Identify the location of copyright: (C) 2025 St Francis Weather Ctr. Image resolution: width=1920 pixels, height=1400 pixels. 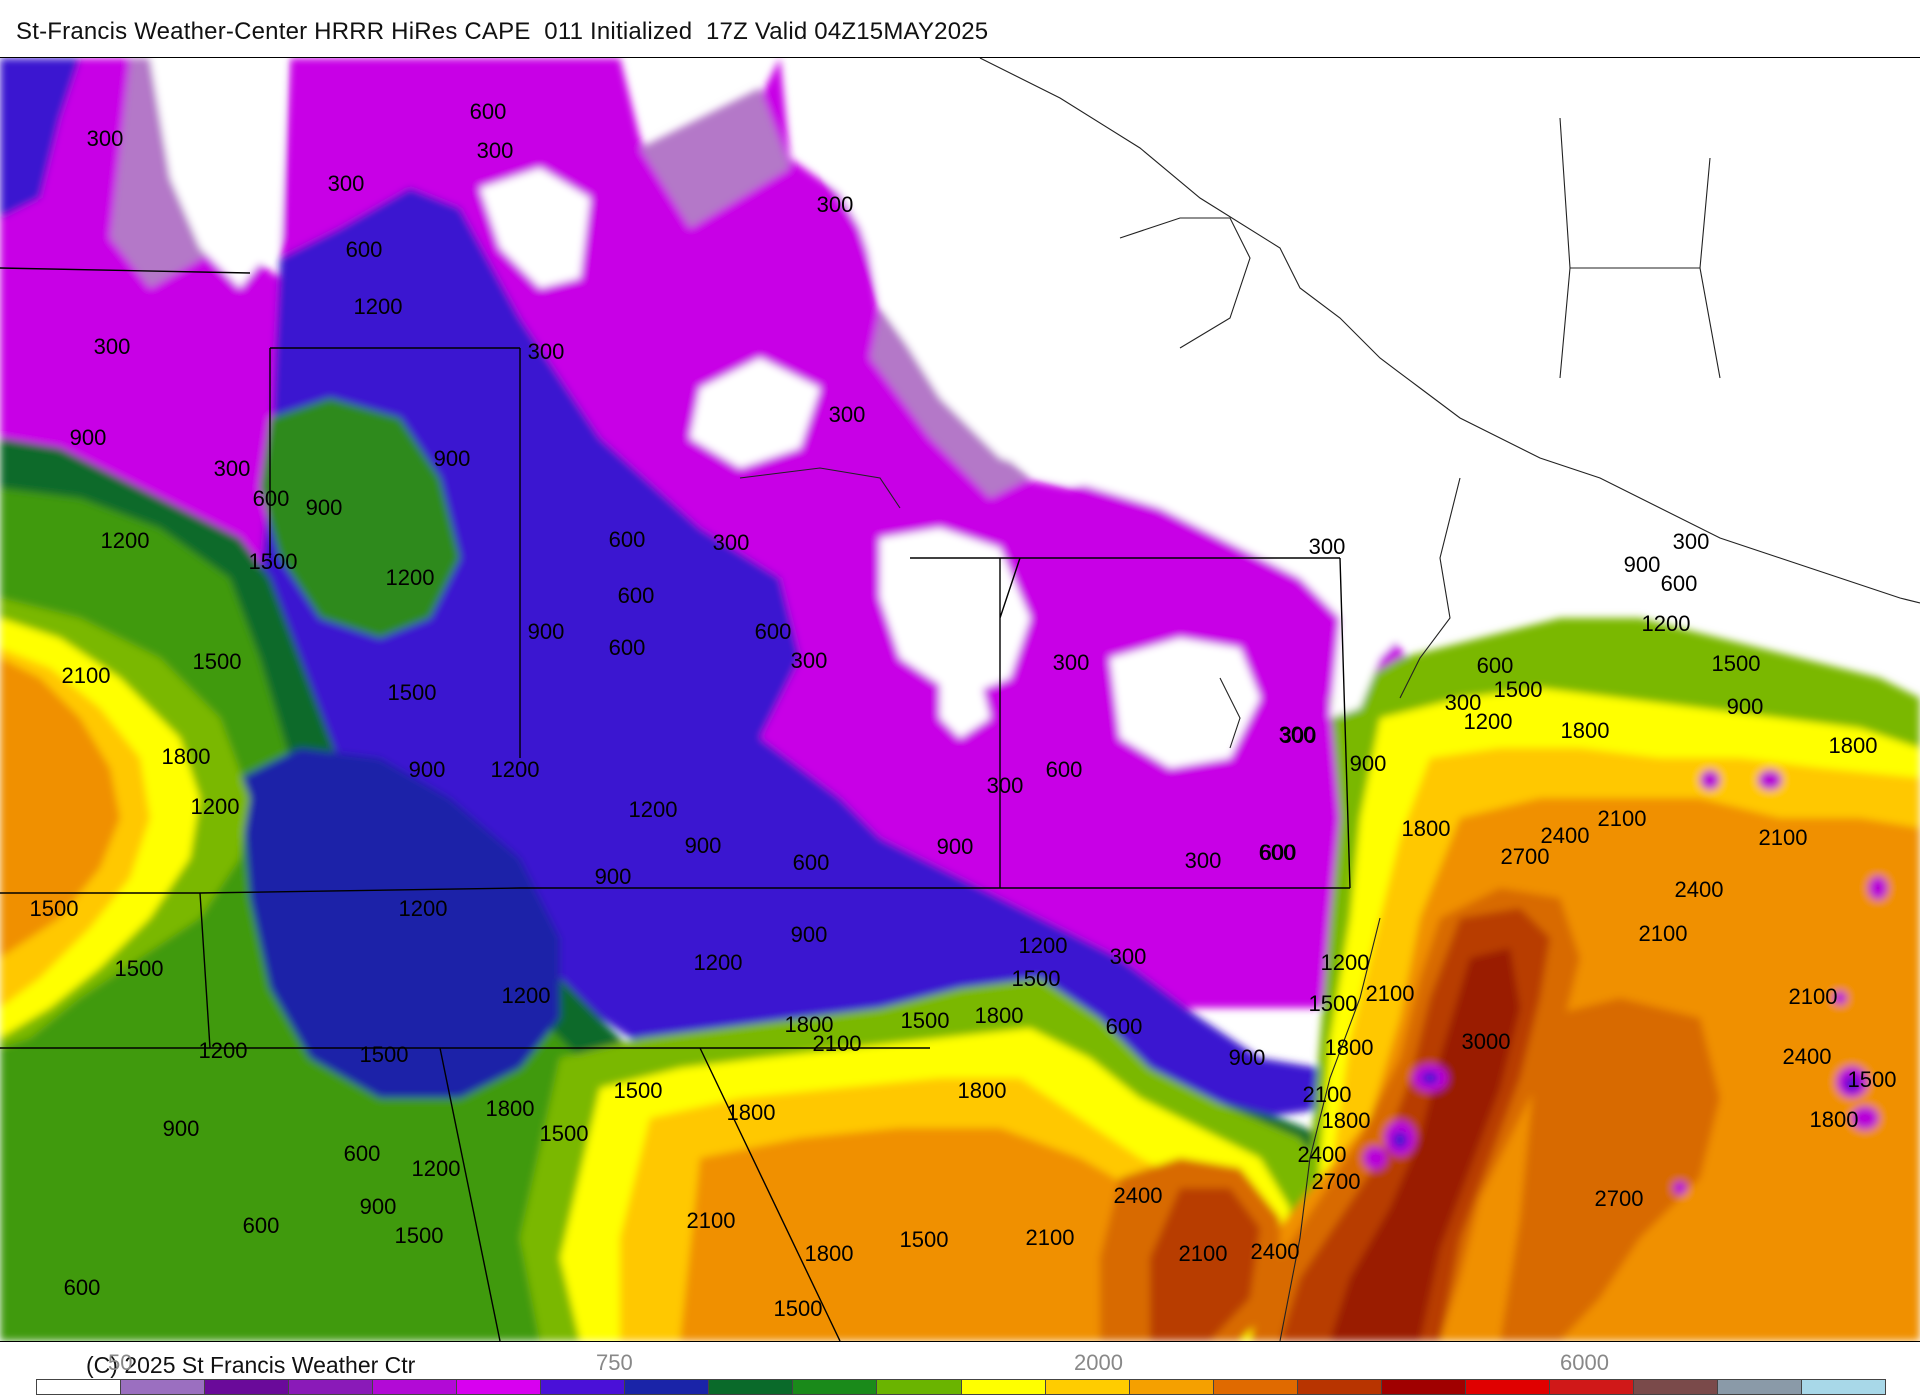
(251, 1365).